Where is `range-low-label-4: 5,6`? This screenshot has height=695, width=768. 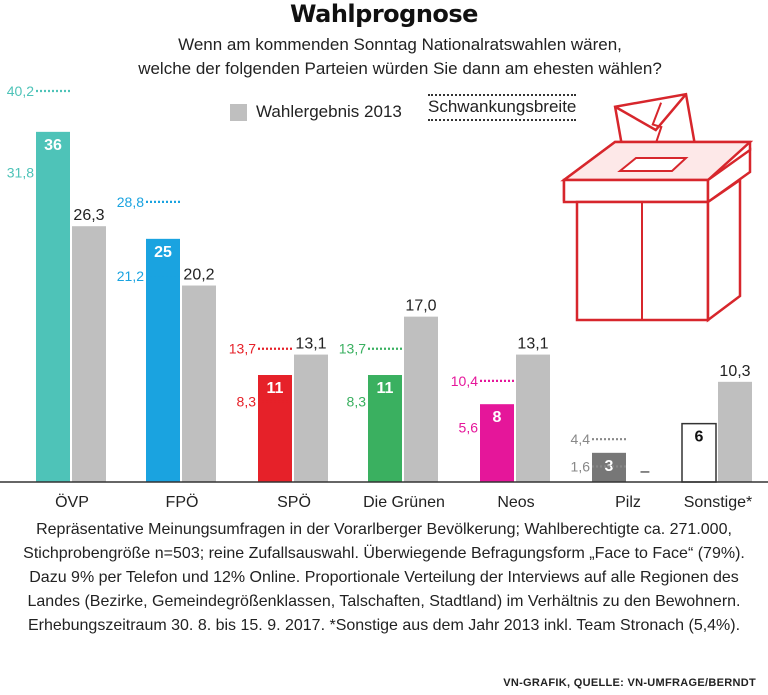 range-low-label-4: 5,6 is located at coordinates (469, 428).